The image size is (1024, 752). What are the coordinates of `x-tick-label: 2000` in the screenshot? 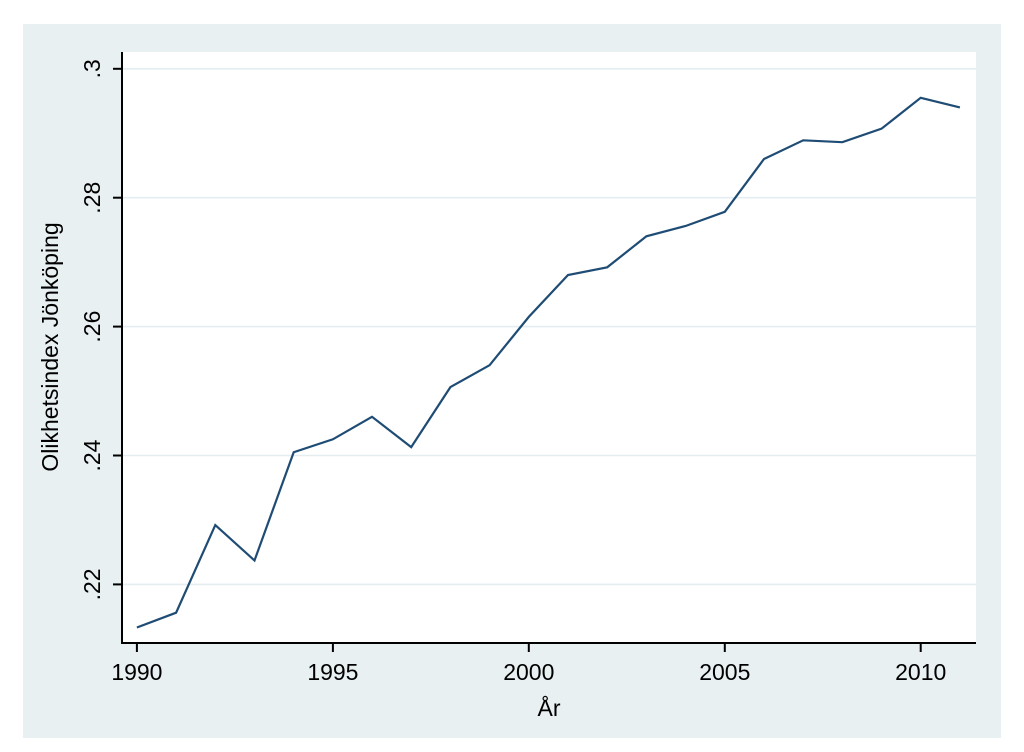 It's located at (528, 672).